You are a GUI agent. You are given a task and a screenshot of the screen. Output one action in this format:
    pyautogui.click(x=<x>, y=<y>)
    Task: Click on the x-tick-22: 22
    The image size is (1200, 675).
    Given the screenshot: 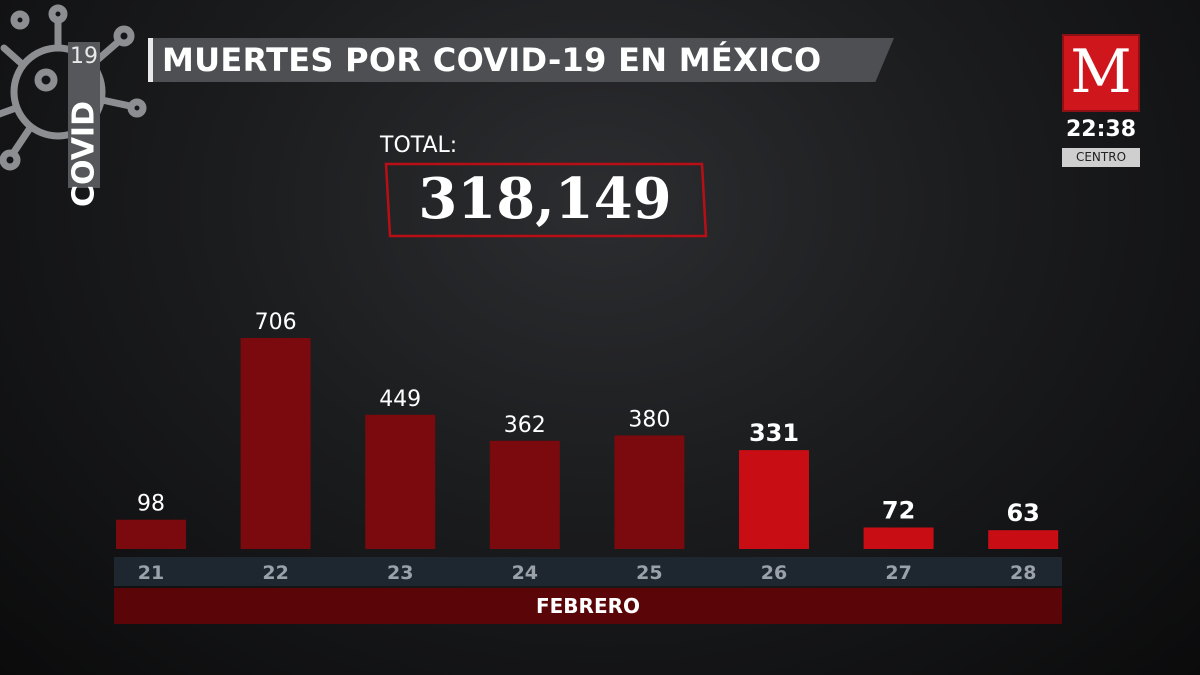 What is the action you would take?
    pyautogui.click(x=275, y=573)
    